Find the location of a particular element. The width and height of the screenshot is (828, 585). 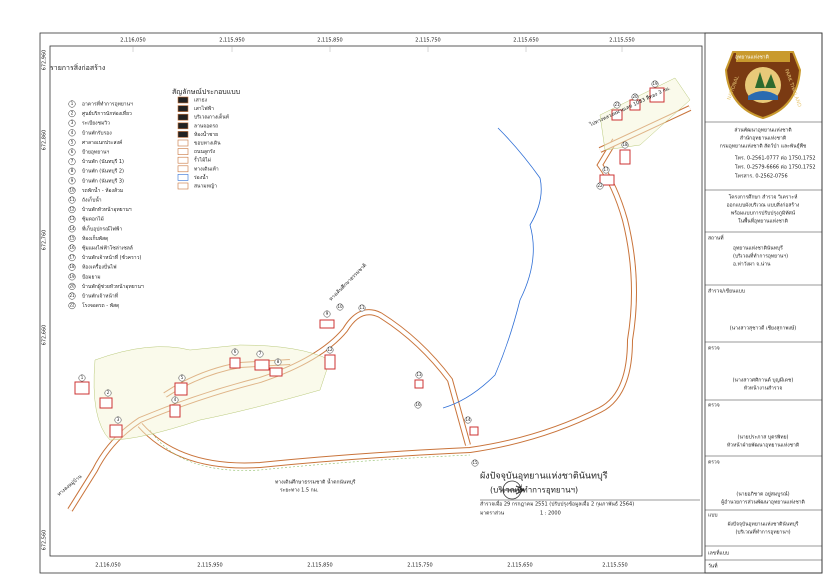

legend-label: โรงจอดรถ - พัสดุ is located at coordinates (100, 305).